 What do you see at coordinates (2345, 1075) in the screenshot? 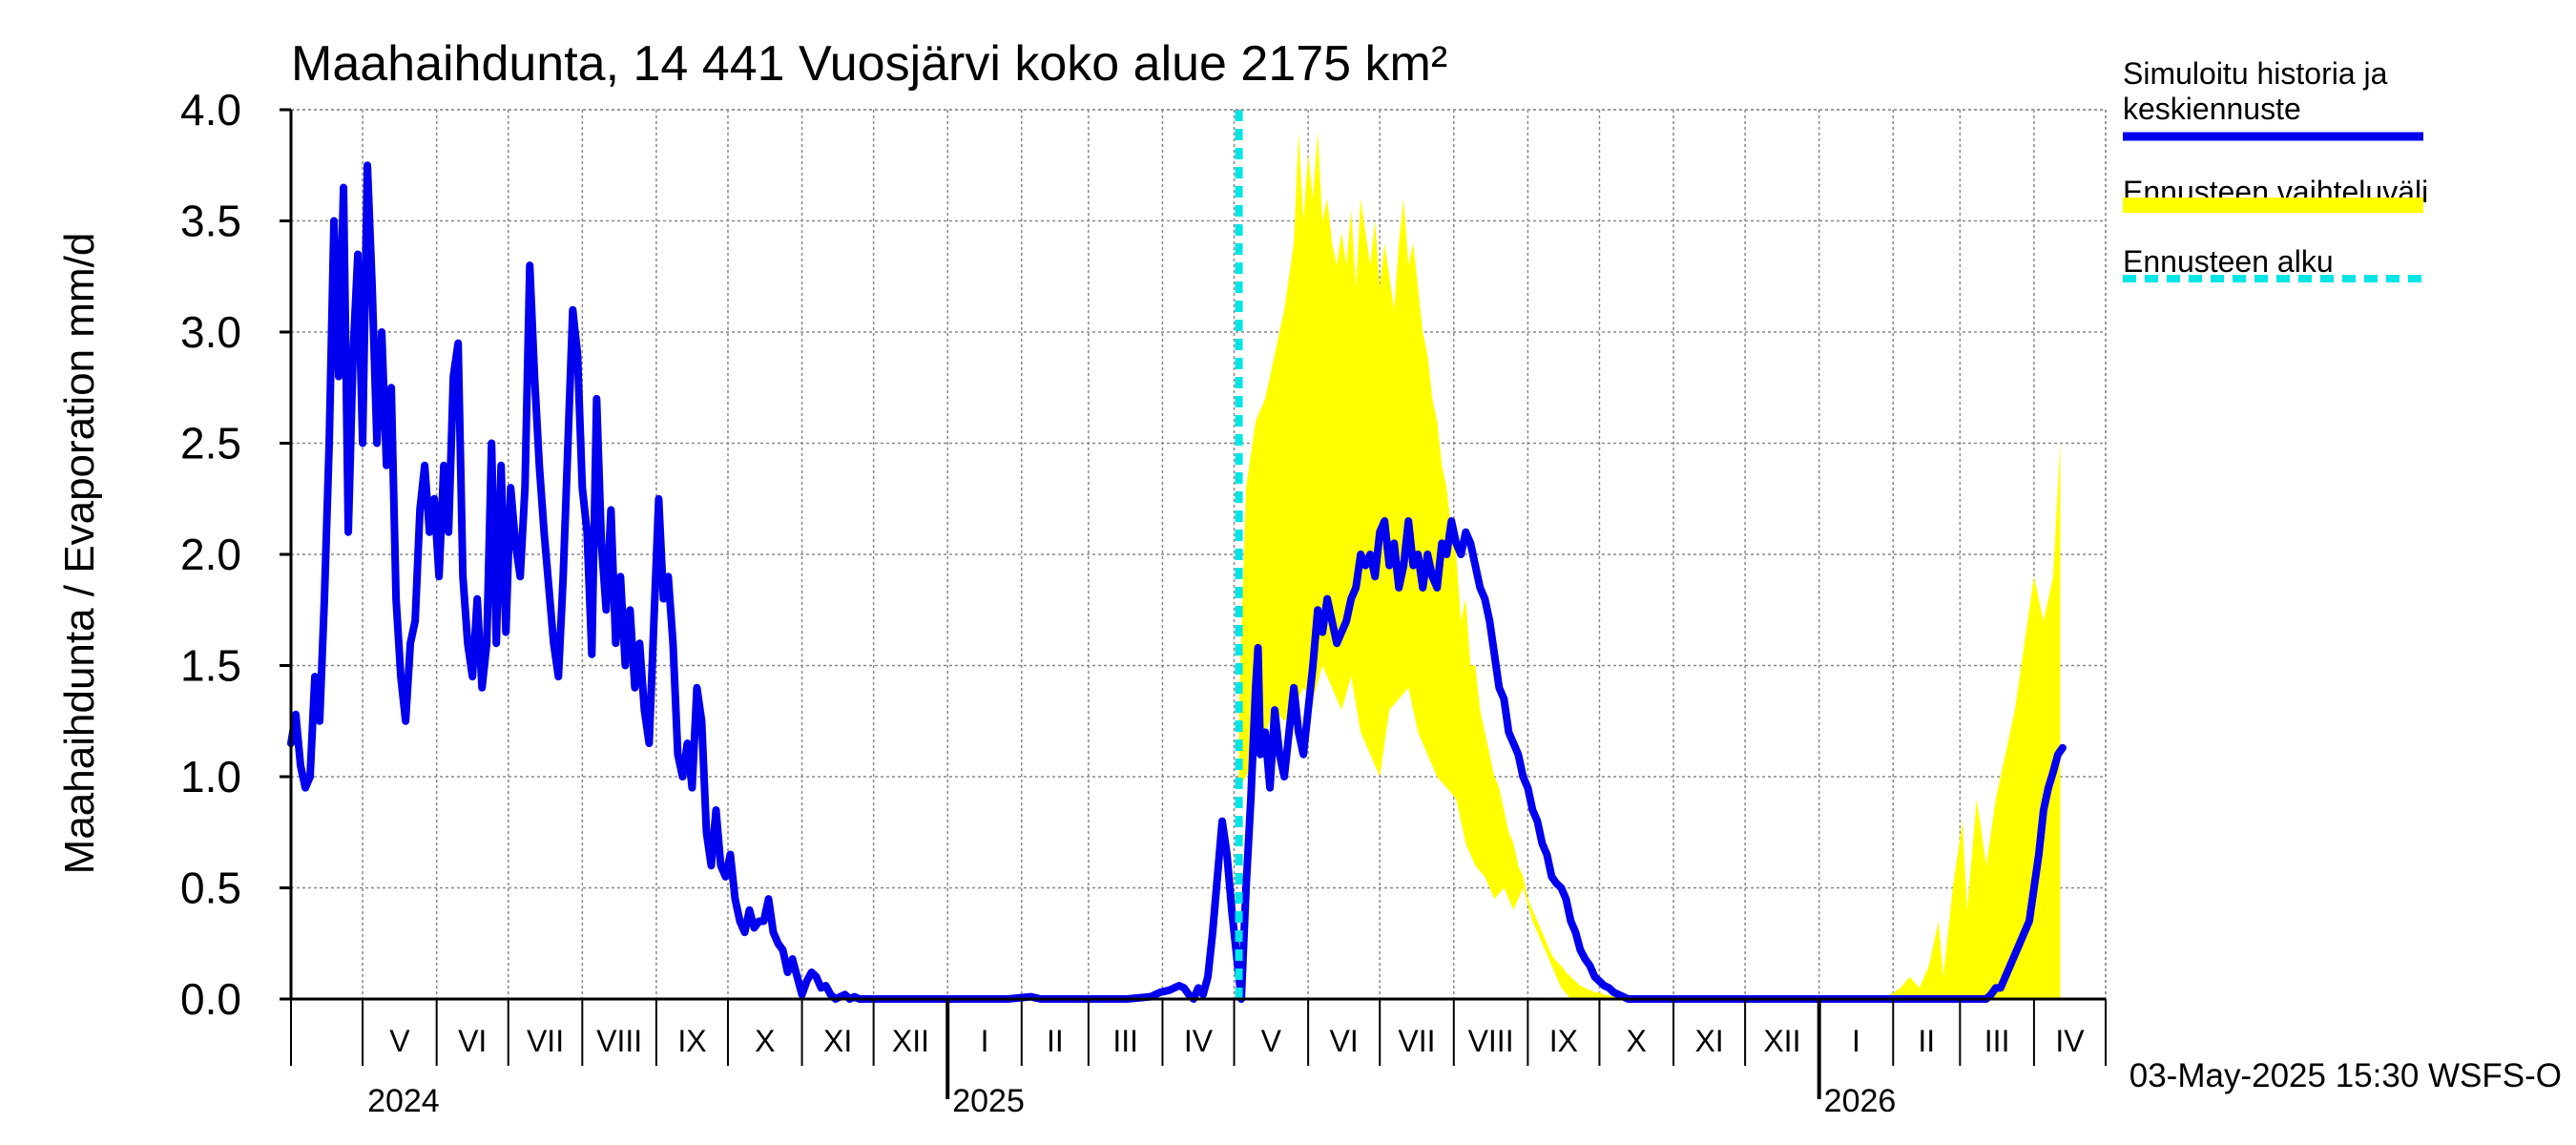
I see `footer-timestamp: 03-May-2025 15:30 WSFS-O` at bounding box center [2345, 1075].